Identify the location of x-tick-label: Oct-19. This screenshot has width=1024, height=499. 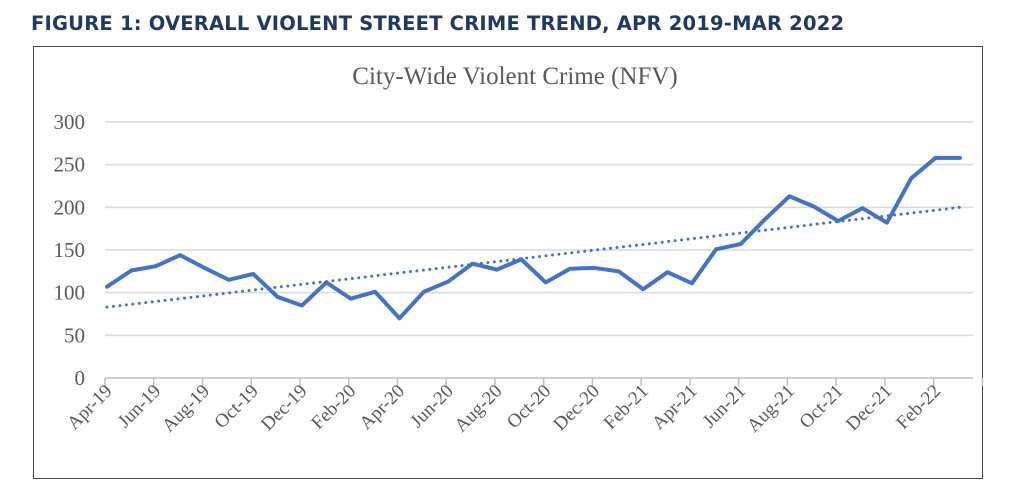
(237, 407).